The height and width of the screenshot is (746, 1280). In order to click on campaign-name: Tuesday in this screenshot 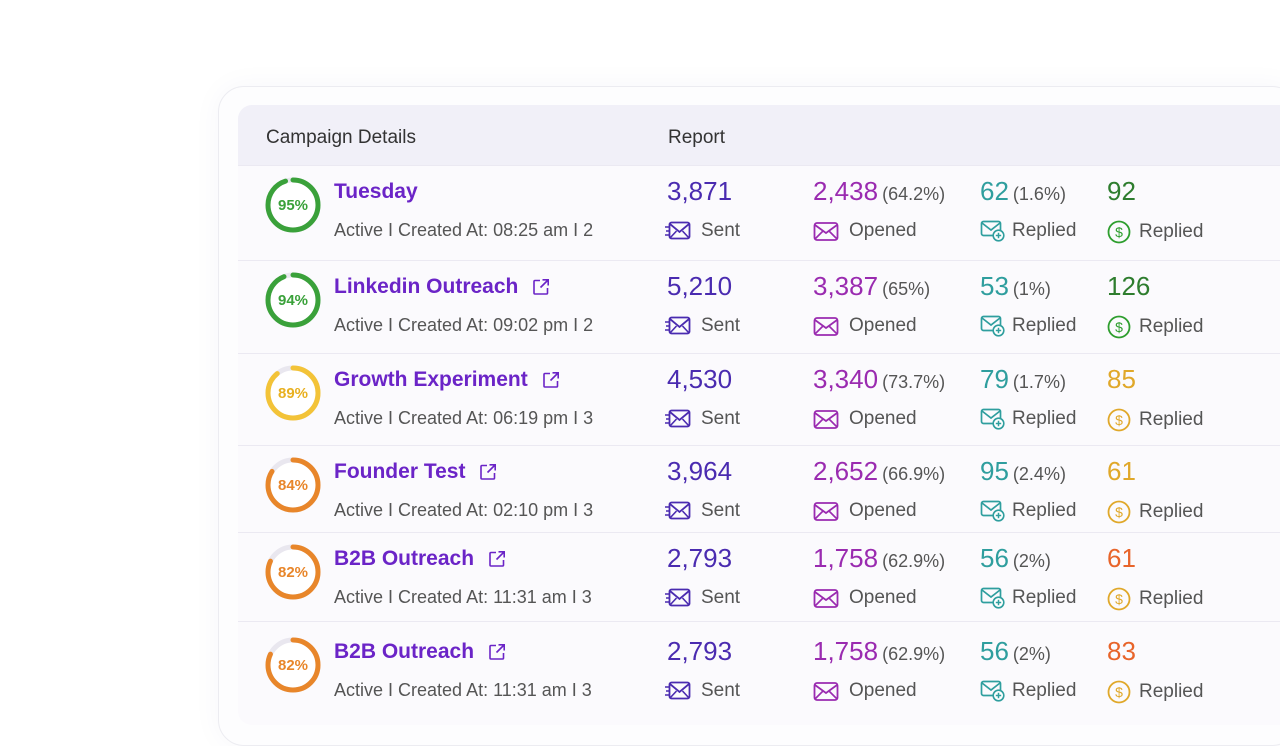, I will do `click(376, 191)`.